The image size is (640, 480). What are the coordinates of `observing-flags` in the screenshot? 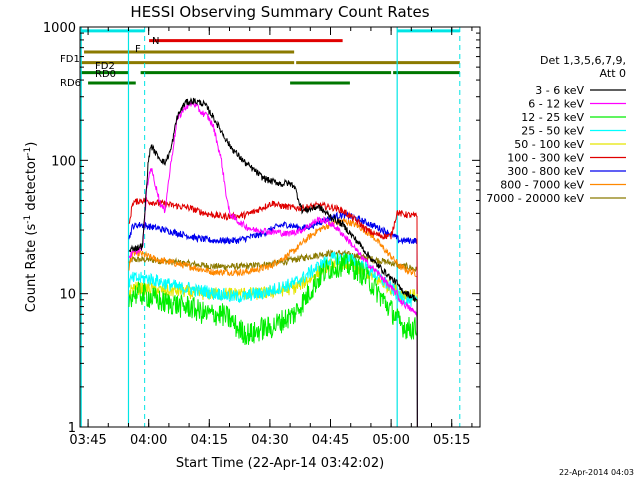 It's located at (270, 57).